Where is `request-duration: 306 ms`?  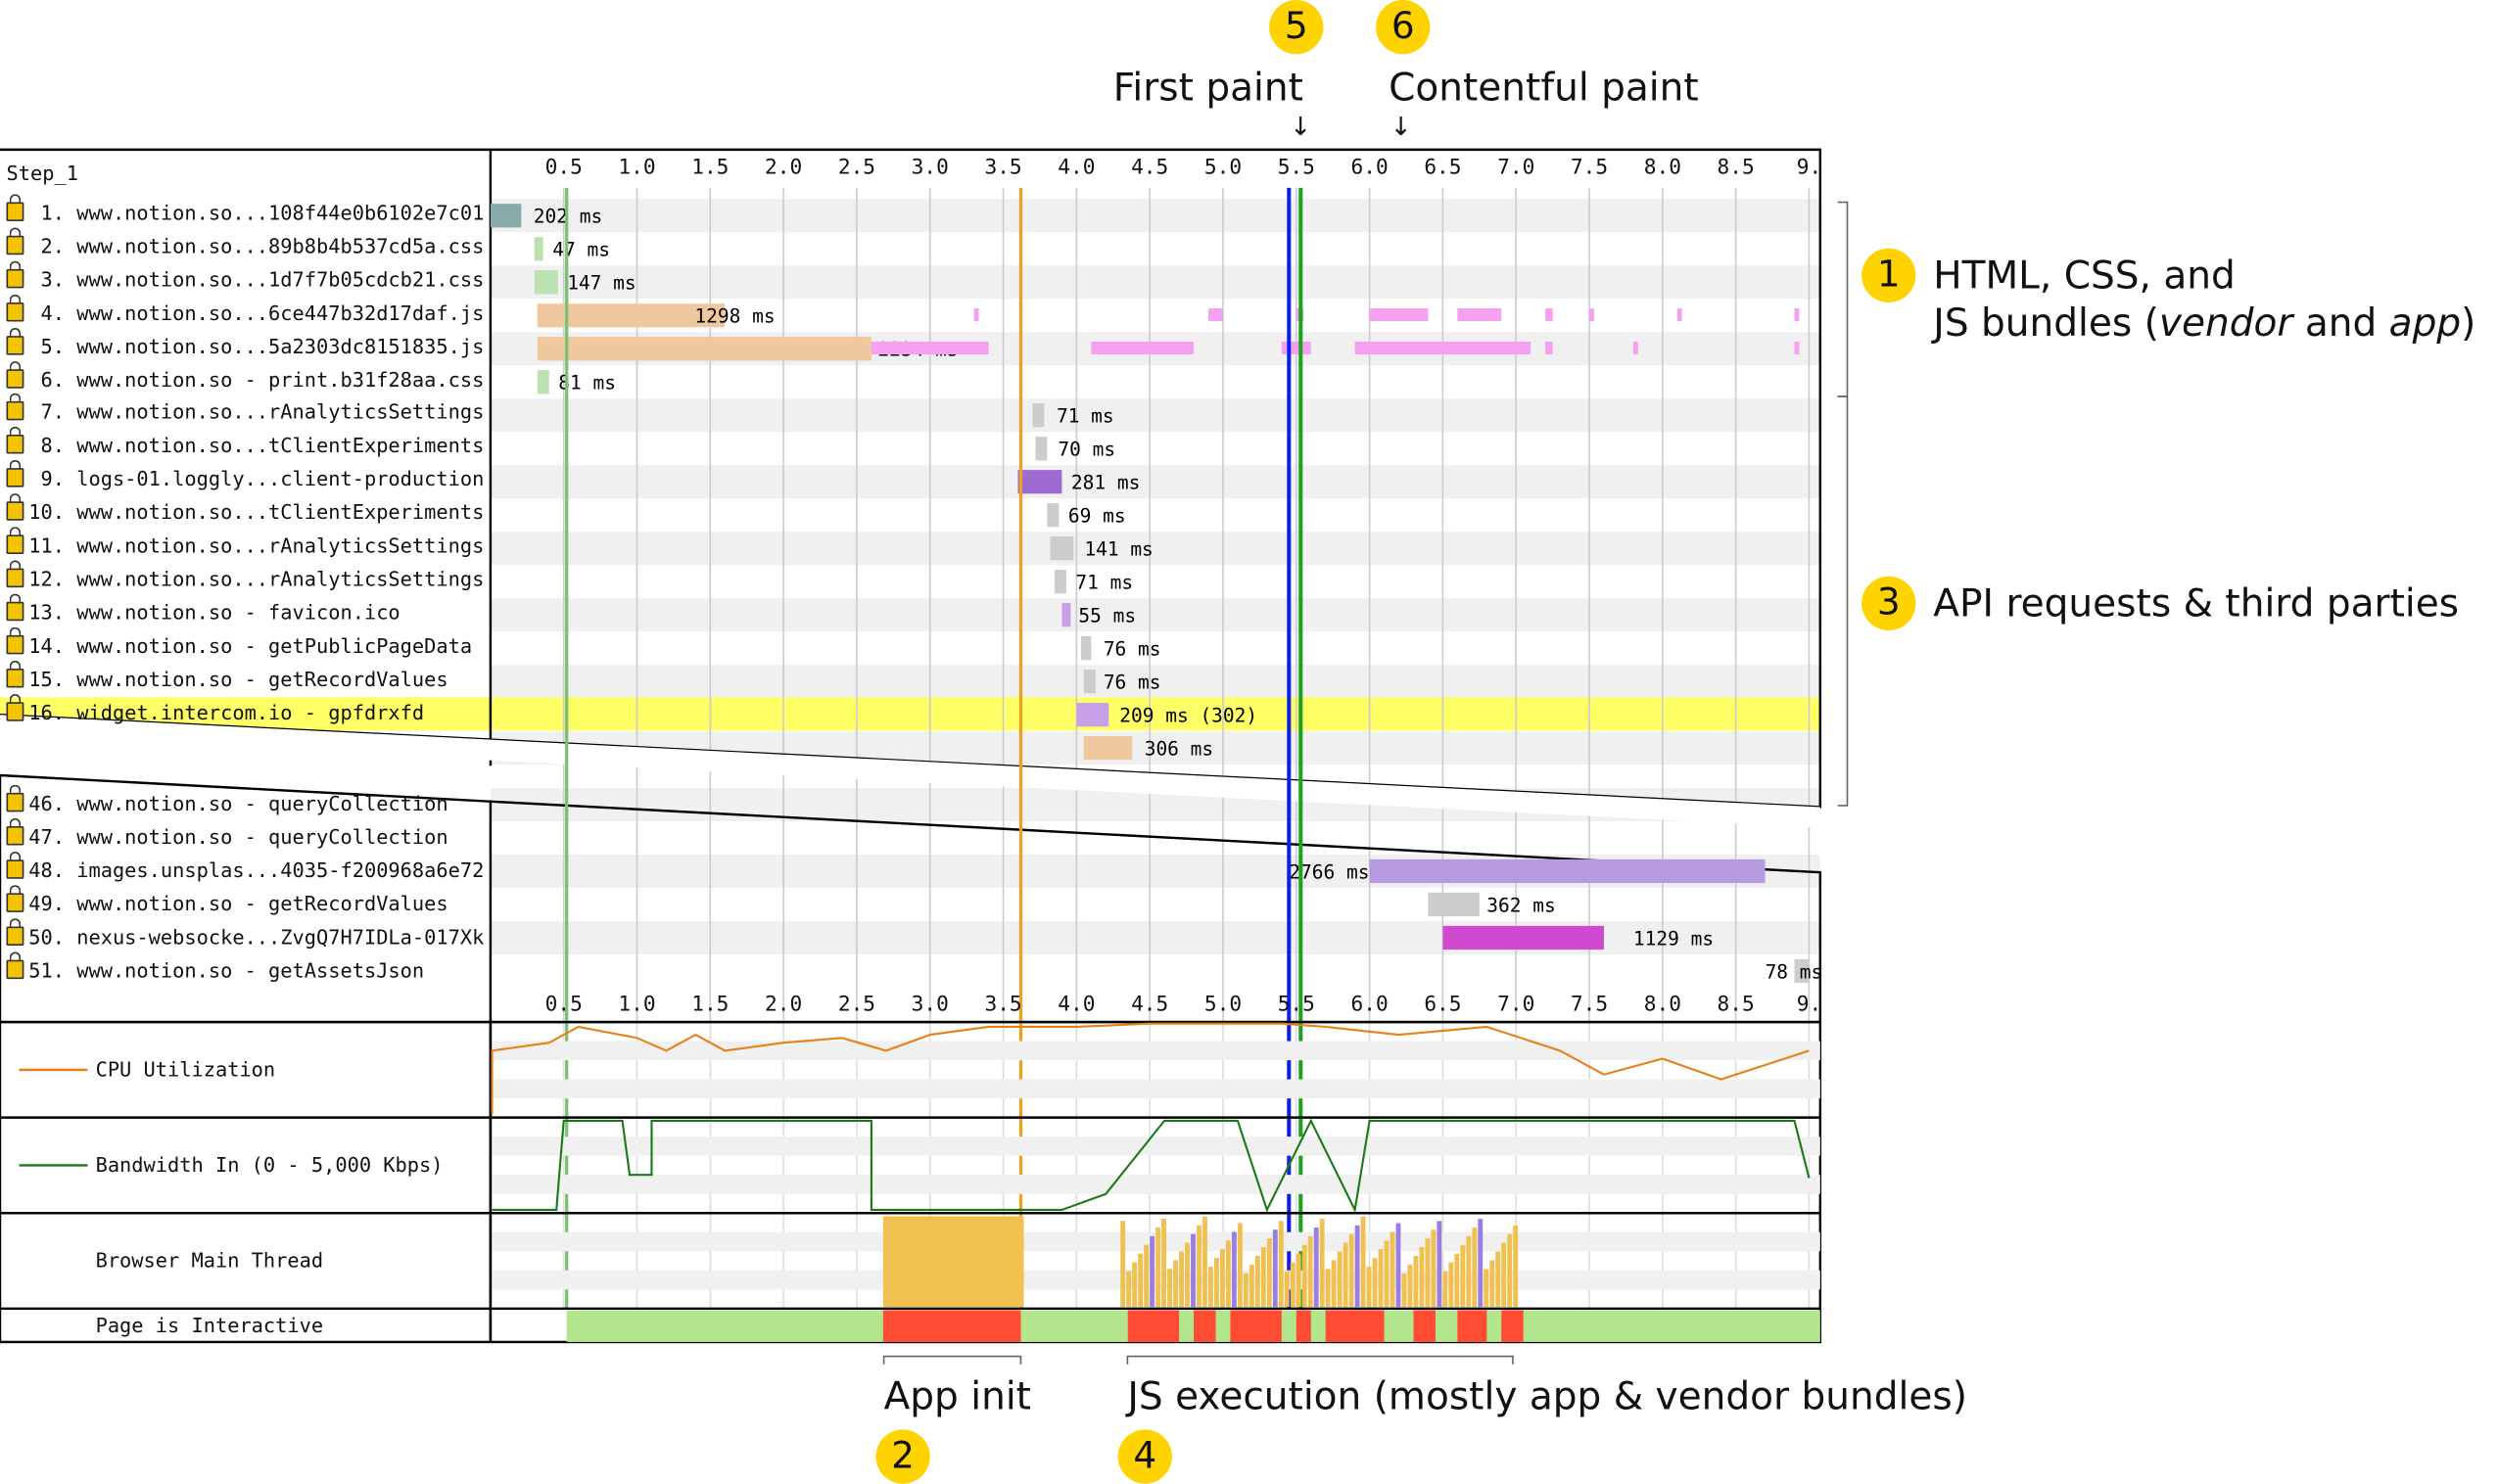
request-duration: 306 ms is located at coordinates (1179, 749).